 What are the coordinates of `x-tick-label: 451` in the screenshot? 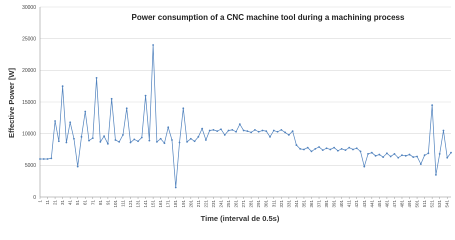 It's located at (379, 204).